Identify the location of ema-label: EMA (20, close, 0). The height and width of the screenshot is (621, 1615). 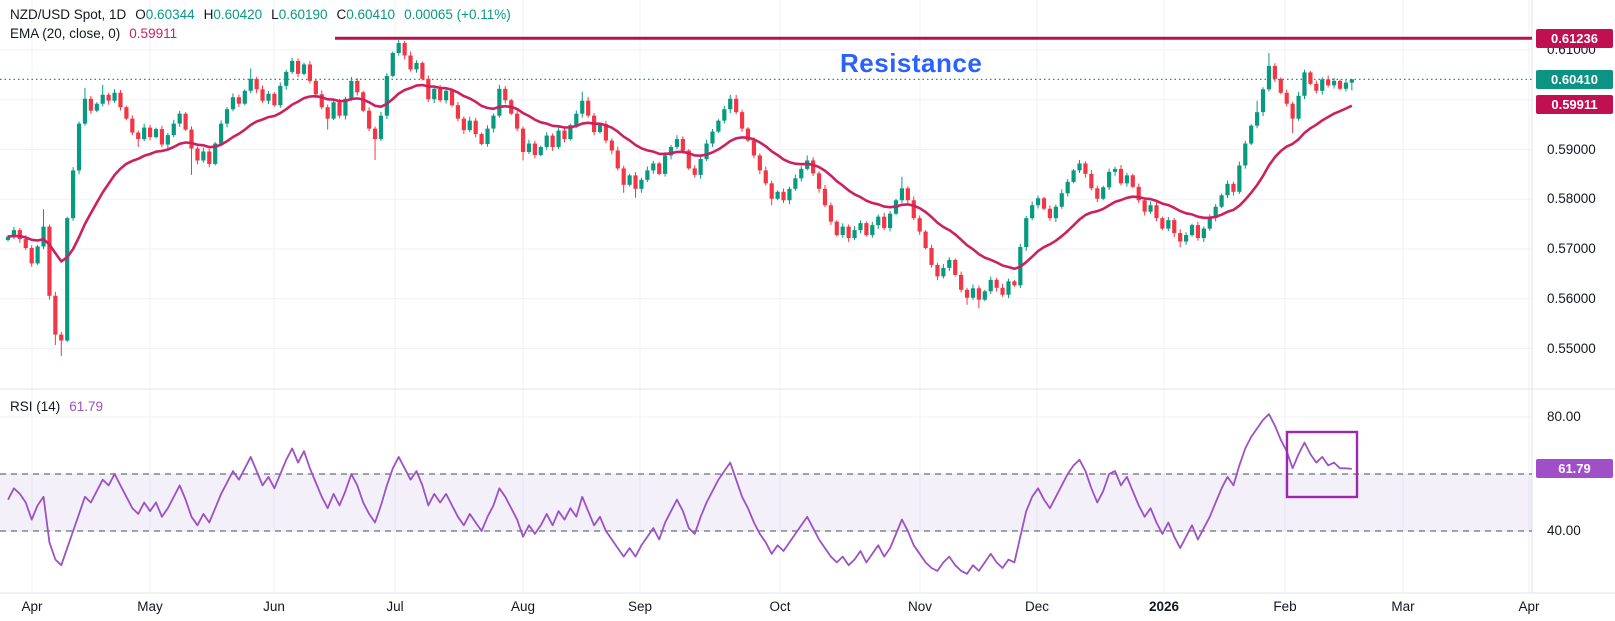
(65, 33).